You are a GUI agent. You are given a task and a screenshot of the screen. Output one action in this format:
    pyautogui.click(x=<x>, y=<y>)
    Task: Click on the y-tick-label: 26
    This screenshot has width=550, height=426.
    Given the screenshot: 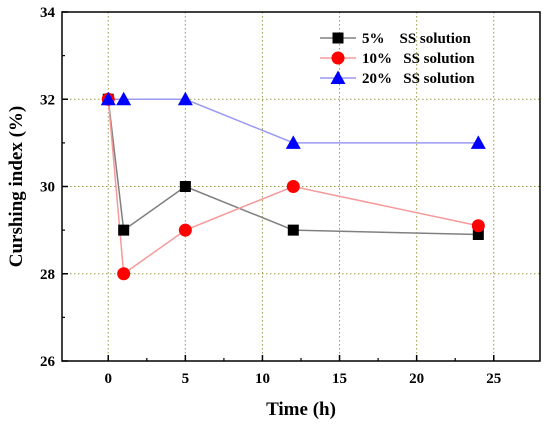 What is the action you would take?
    pyautogui.click(x=48, y=362)
    